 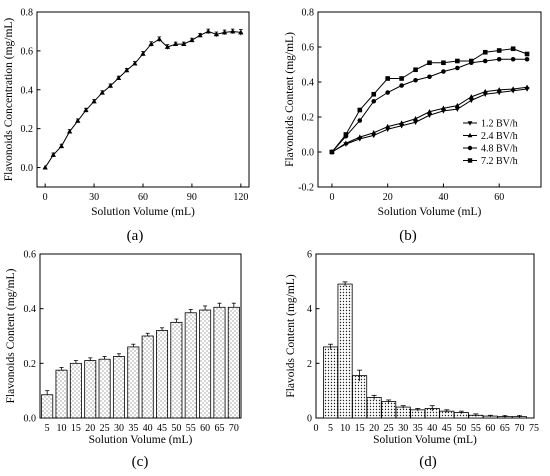 What do you see at coordinates (143, 99) in the screenshot?
I see `panel-a-plot-frame` at bounding box center [143, 99].